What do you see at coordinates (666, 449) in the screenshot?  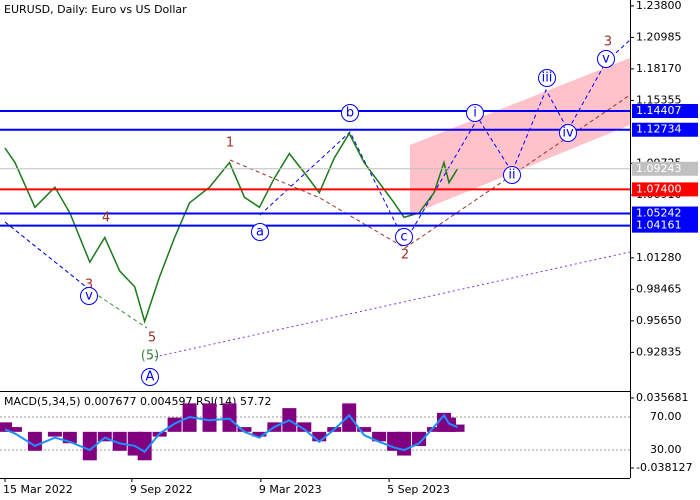 I see `y2-tick-label: 30.00` at bounding box center [666, 449].